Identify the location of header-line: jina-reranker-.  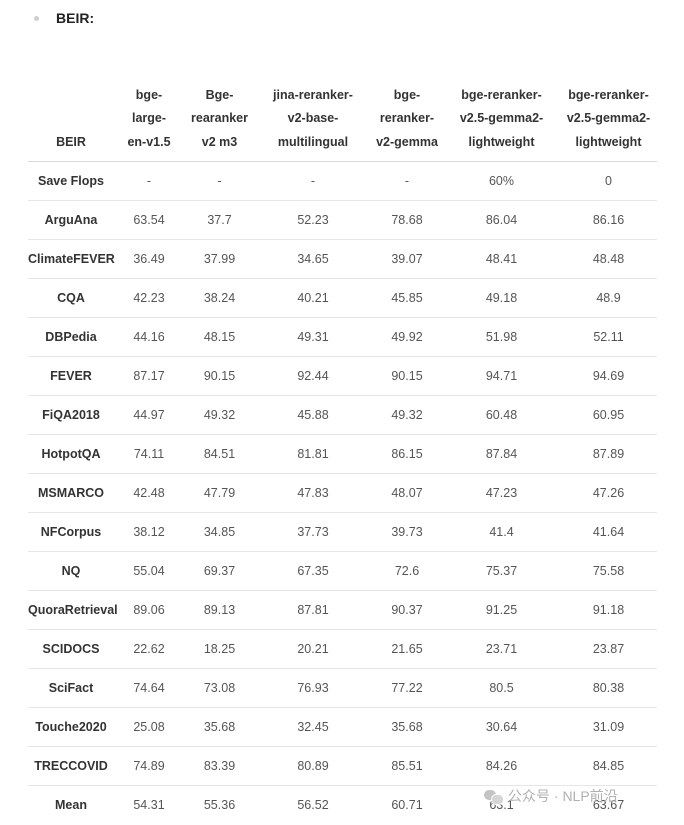
(313, 94).